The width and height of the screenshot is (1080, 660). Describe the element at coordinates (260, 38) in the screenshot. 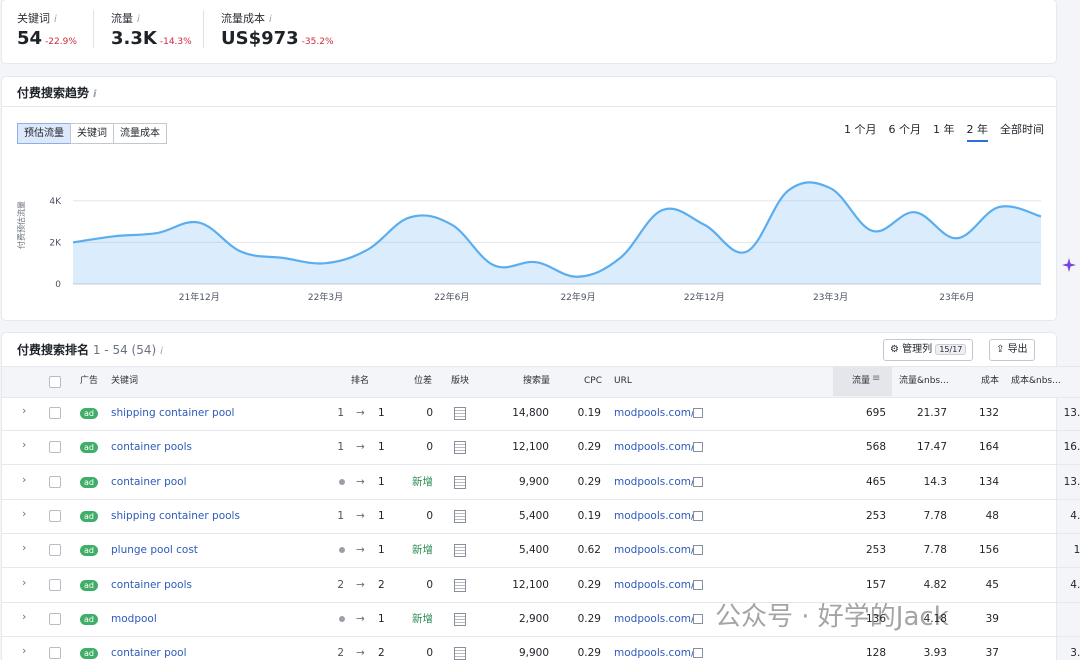

I see `metric-value: US$973` at that location.